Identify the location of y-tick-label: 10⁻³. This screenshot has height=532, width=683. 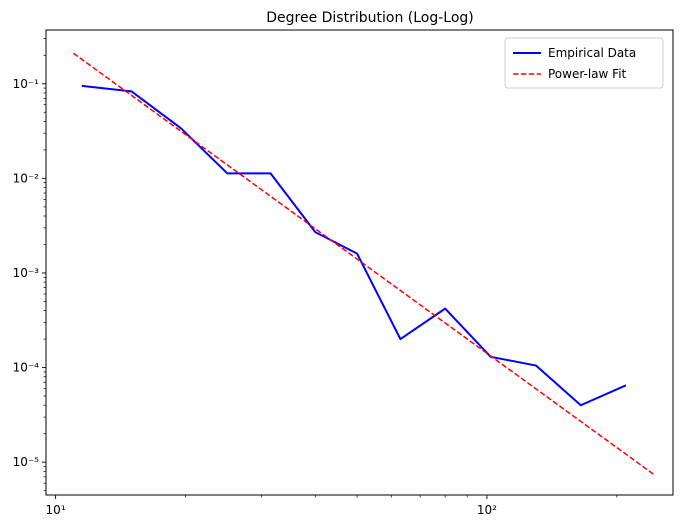
(26, 273).